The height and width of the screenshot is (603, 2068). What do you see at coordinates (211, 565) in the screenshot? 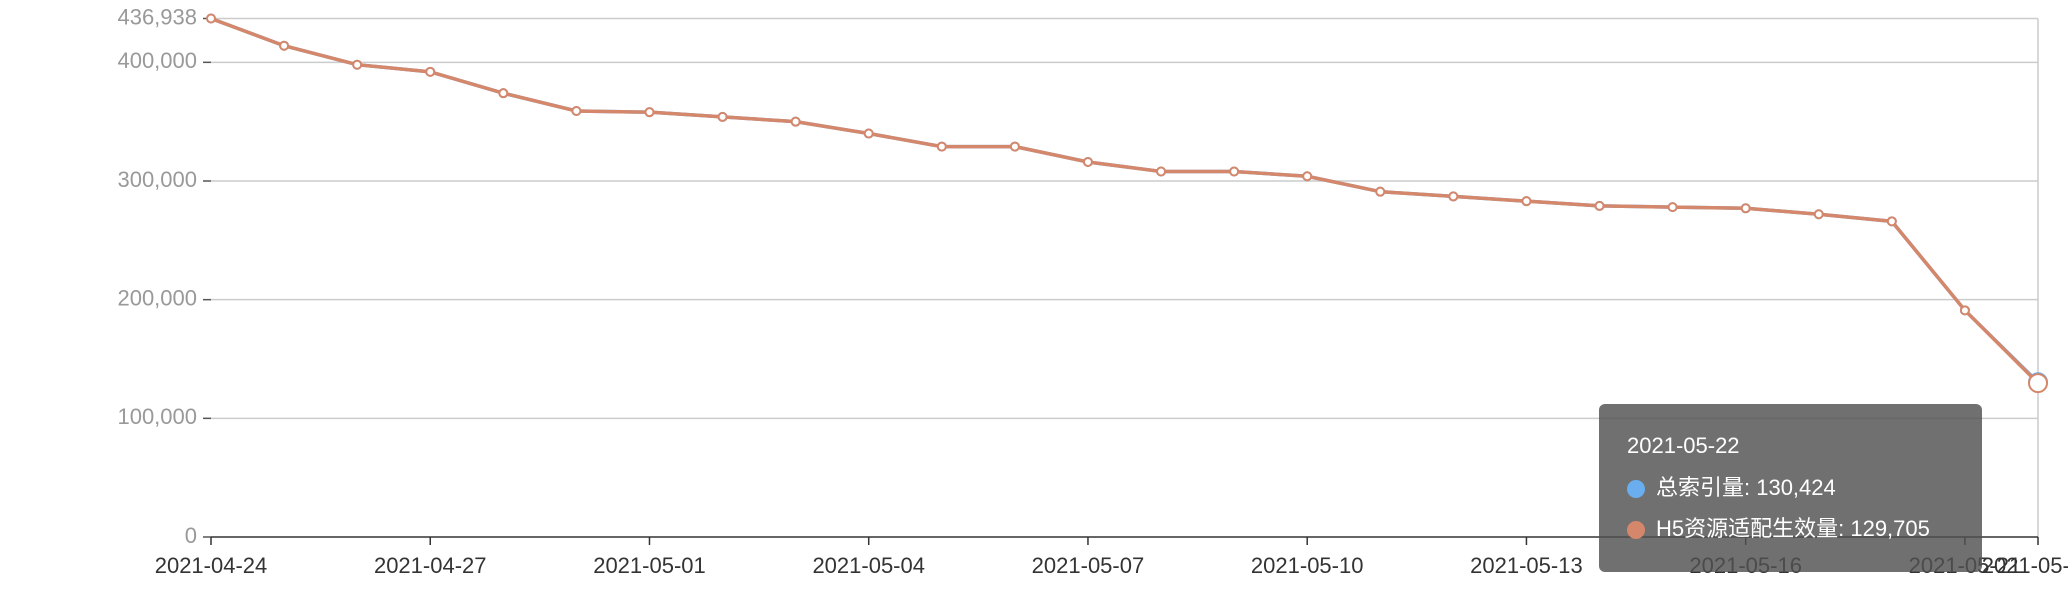
I see `x-tick-label: 2021-04-24` at bounding box center [211, 565].